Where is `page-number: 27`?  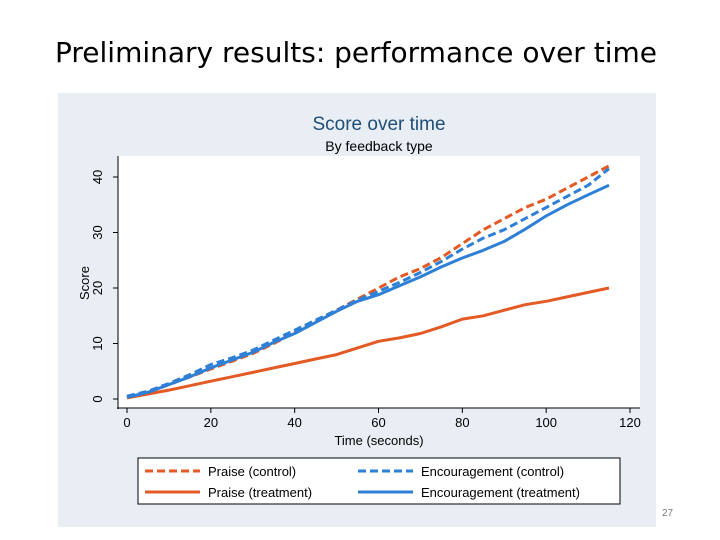 page-number: 27 is located at coordinates (668, 513).